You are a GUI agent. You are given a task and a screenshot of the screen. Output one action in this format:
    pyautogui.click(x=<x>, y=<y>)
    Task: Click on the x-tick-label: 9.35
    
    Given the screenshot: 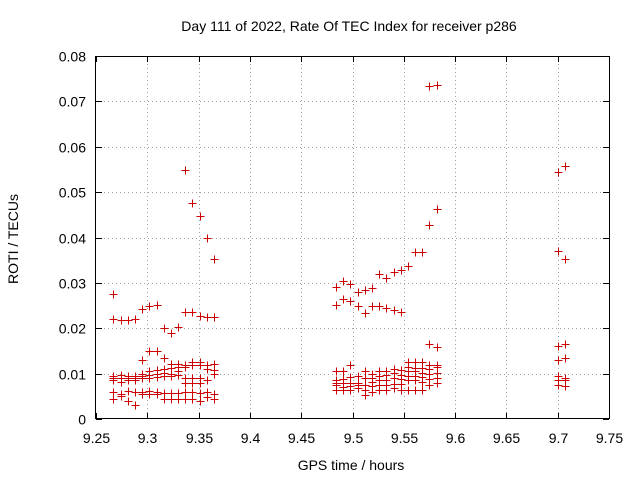 What is the action you would take?
    pyautogui.click(x=199, y=438)
    